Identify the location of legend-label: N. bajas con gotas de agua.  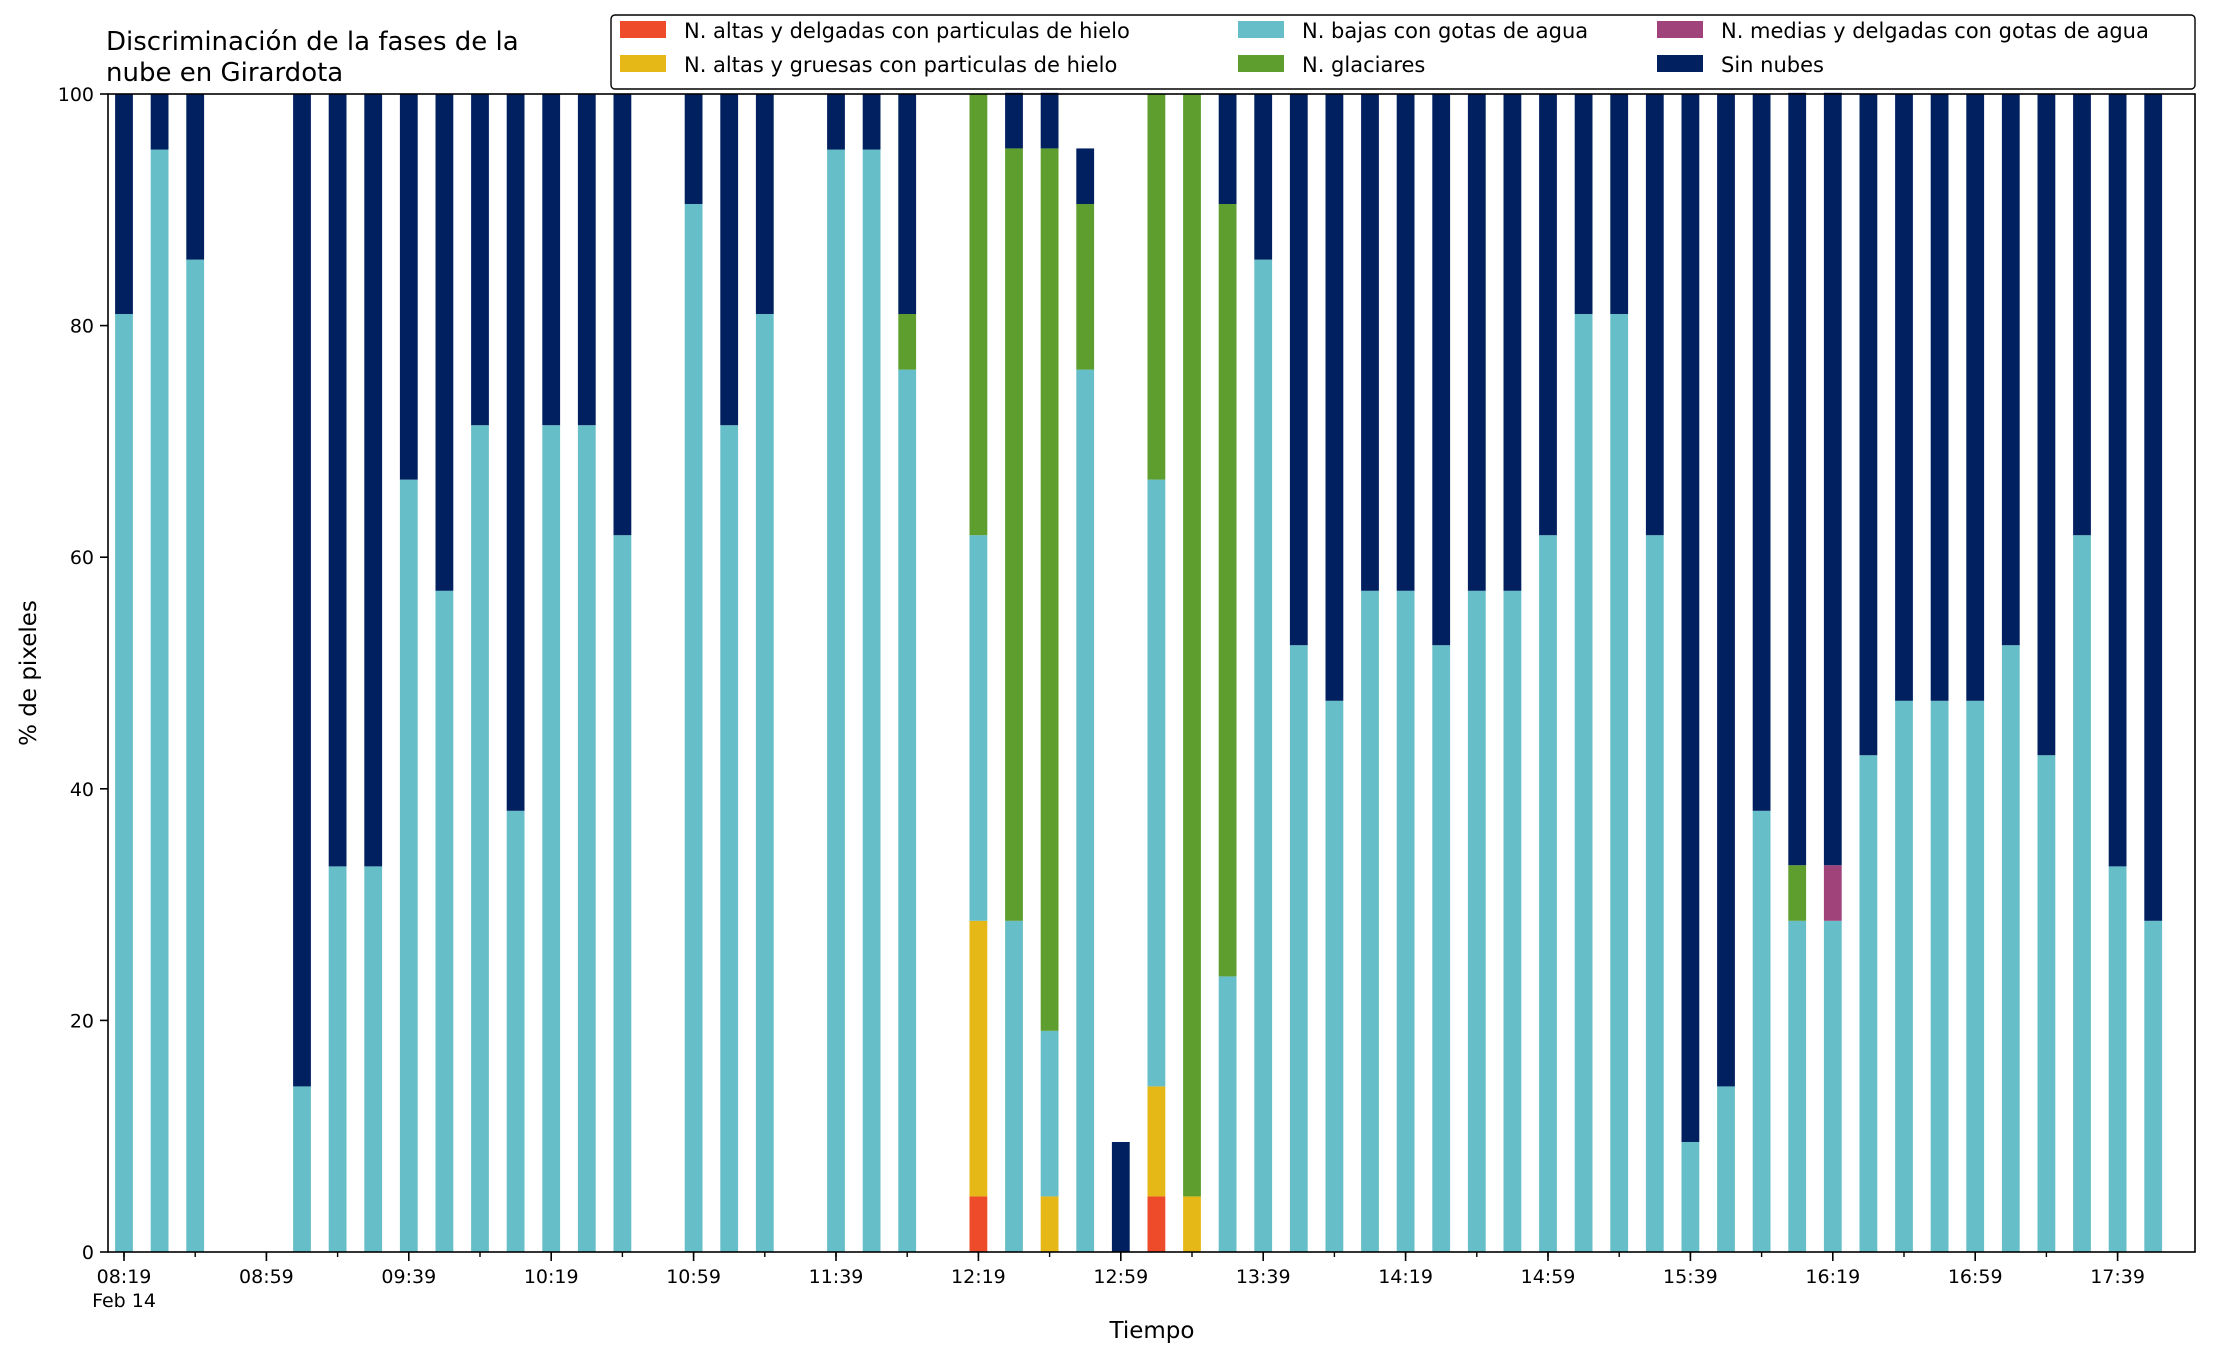
(1445, 31).